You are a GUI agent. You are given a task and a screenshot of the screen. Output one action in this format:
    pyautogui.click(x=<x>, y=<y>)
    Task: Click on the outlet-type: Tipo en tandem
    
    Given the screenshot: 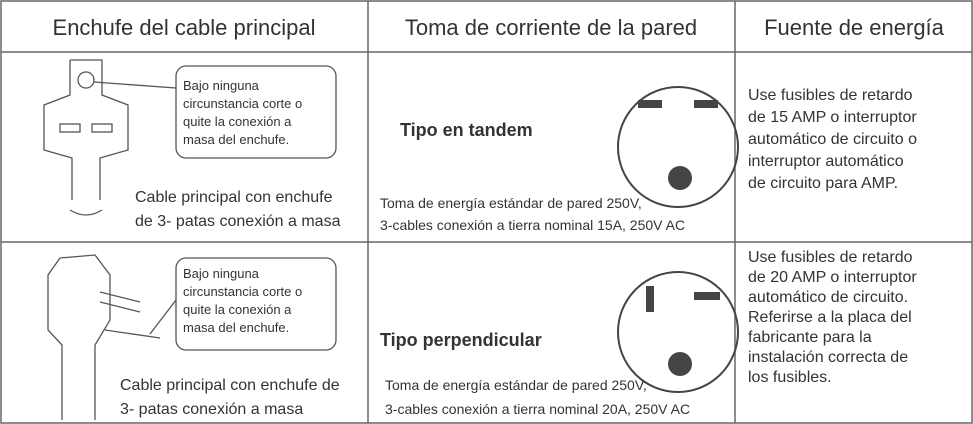 What is the action you would take?
    pyautogui.click(x=466, y=130)
    